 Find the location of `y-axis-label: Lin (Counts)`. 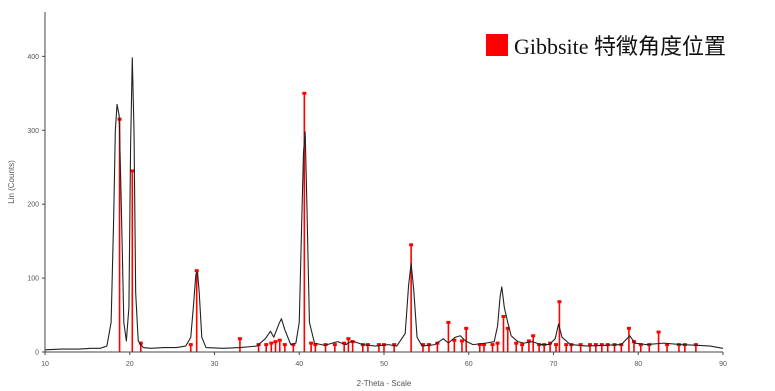

y-axis-label: Lin (Counts) is located at coordinates (11, 182).